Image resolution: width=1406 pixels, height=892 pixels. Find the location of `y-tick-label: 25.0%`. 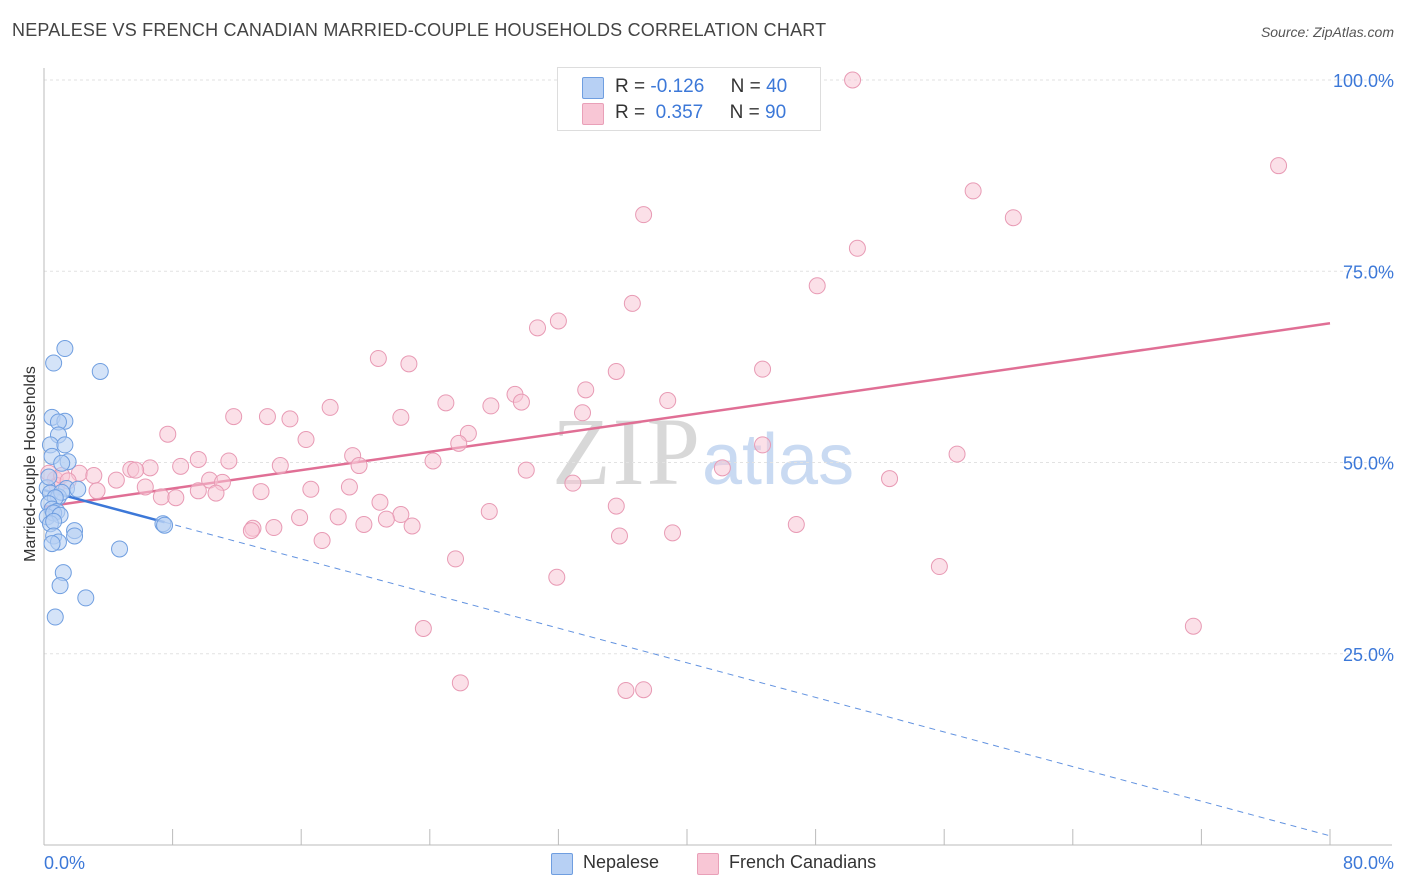

y-tick-label: 25.0% is located at coordinates (1368, 655).